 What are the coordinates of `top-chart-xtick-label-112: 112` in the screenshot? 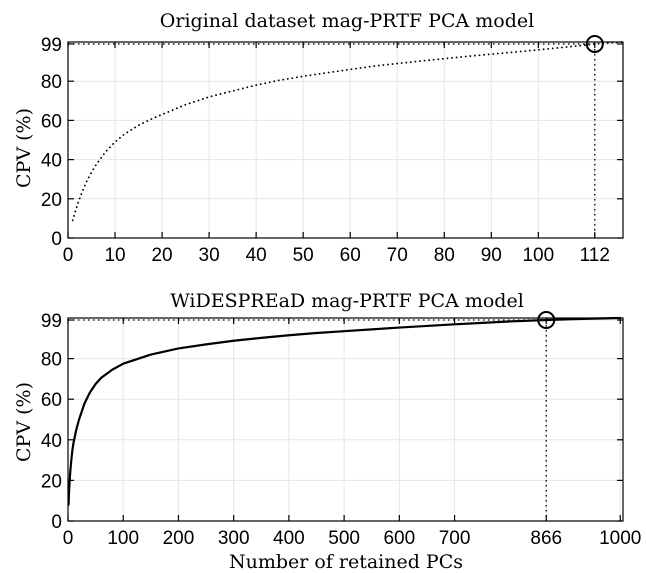 It's located at (595, 255).